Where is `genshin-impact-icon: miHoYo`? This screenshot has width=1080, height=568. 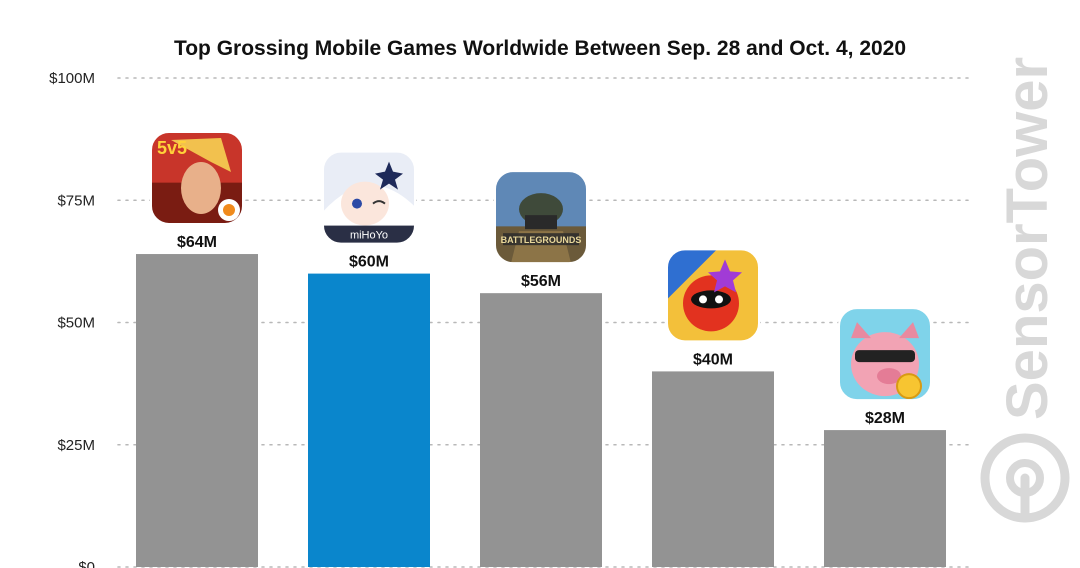 genshin-impact-icon: miHoYo is located at coordinates (369, 197).